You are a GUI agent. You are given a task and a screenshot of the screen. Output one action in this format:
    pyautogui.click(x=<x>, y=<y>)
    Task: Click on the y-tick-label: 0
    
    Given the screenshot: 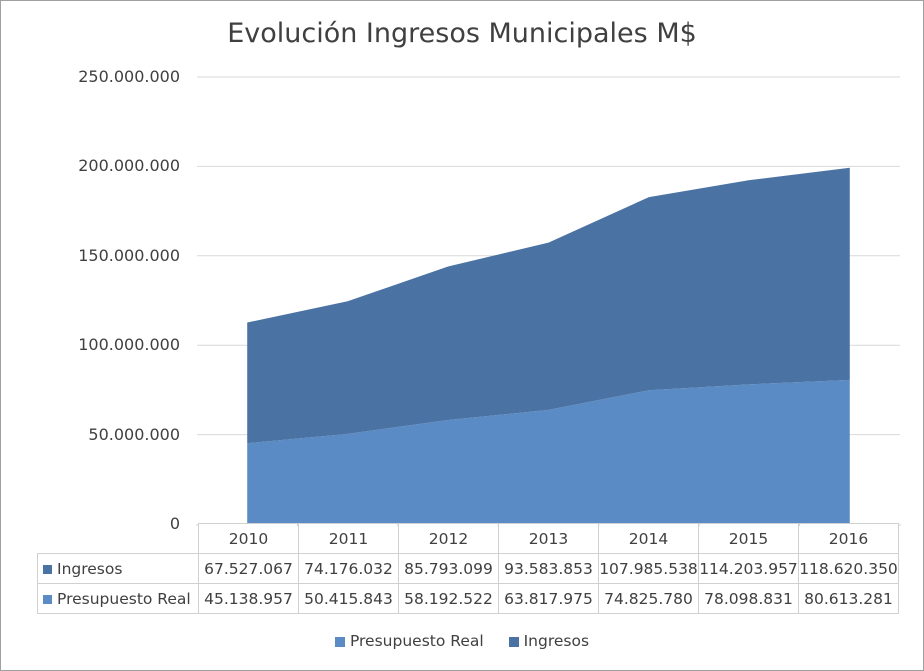 What is the action you would take?
    pyautogui.click(x=174, y=523)
    